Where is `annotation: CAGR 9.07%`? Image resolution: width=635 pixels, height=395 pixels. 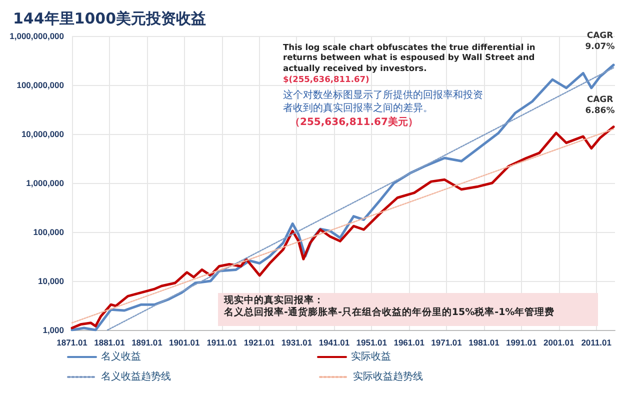
annotation: CAGR 9.07% is located at coordinates (600, 42).